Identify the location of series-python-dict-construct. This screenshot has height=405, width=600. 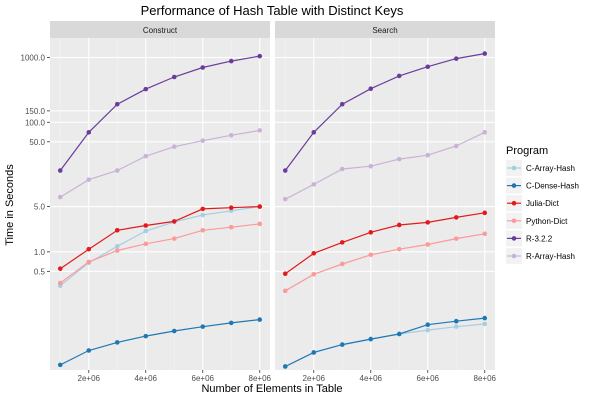
(160, 253).